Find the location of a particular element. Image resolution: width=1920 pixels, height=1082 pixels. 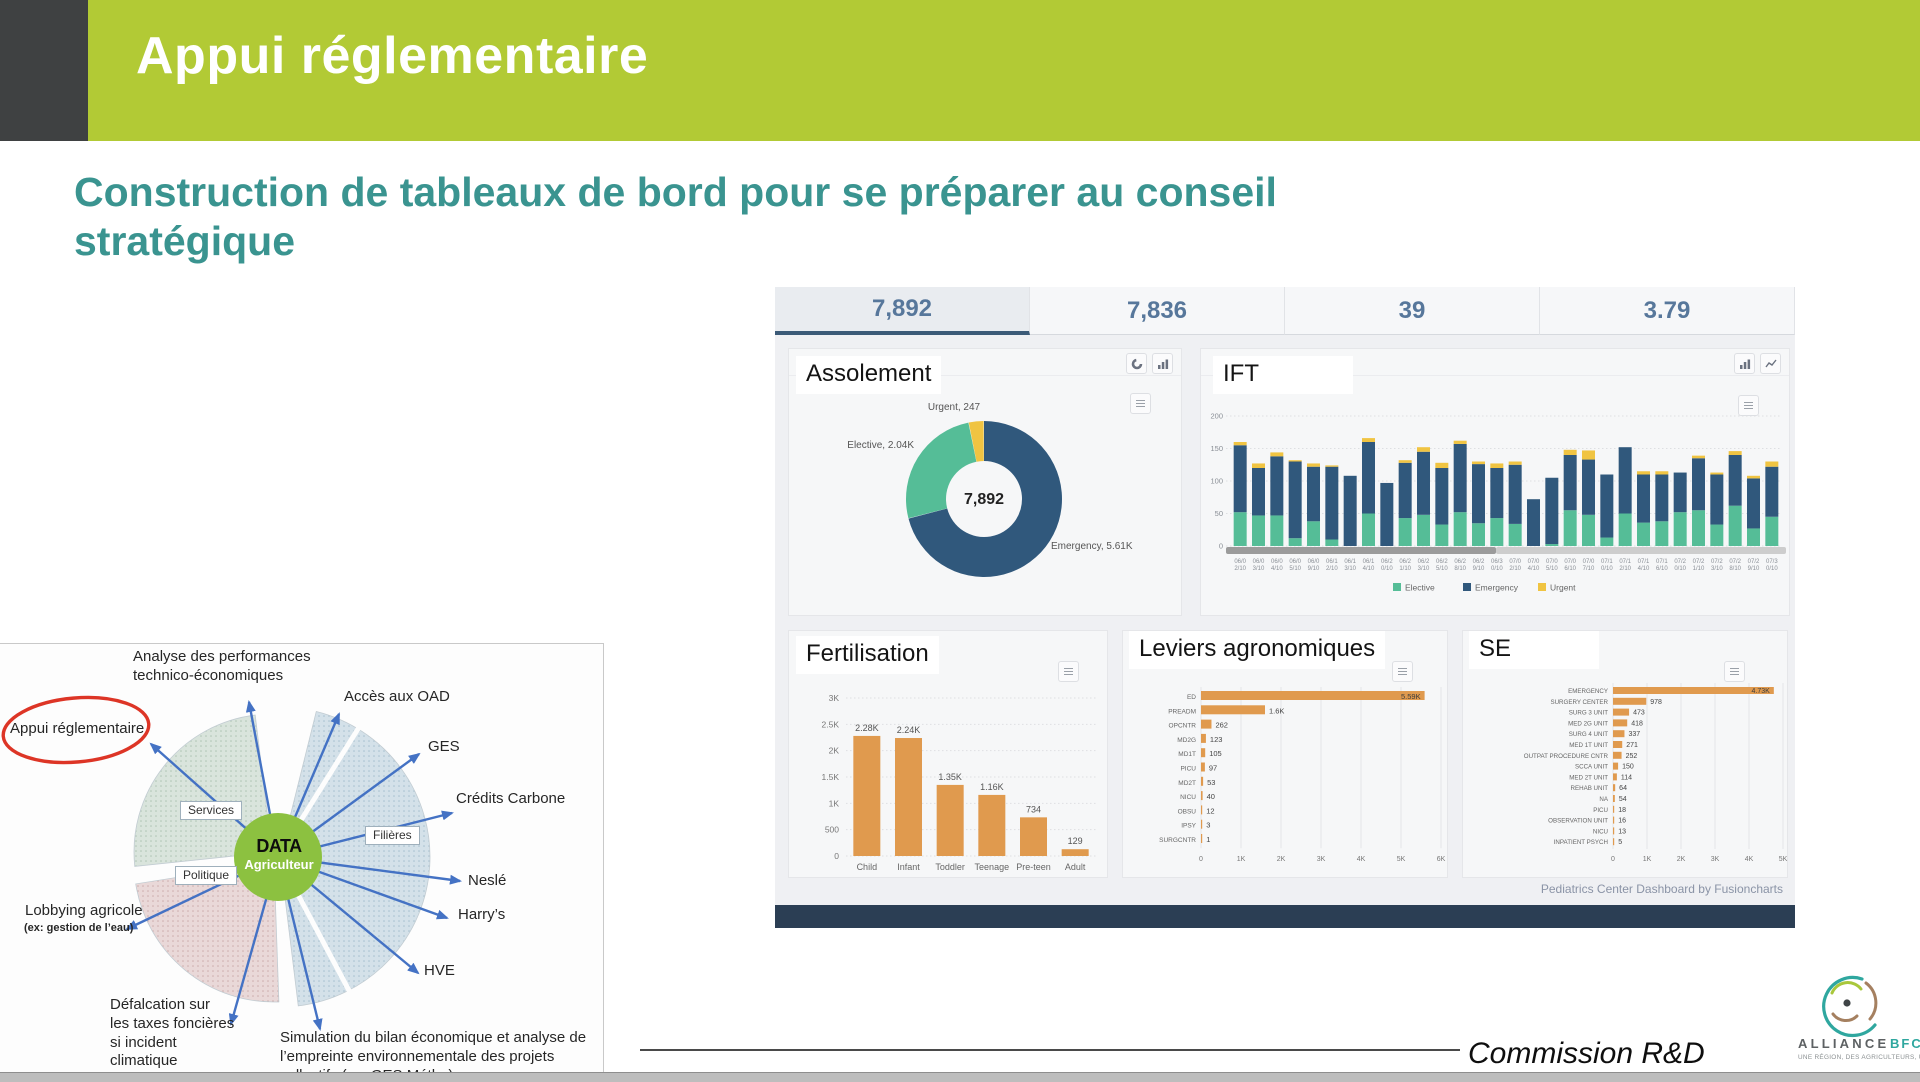

svg-text: 129 is located at coordinates (1075, 841).